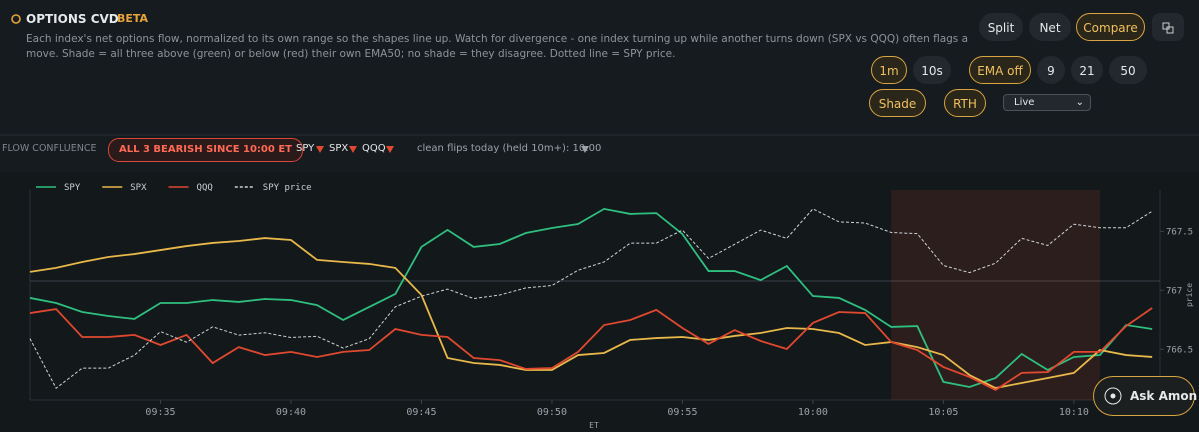  What do you see at coordinates (339, 148) in the screenshot?
I see `ticker: SPX` at bounding box center [339, 148].